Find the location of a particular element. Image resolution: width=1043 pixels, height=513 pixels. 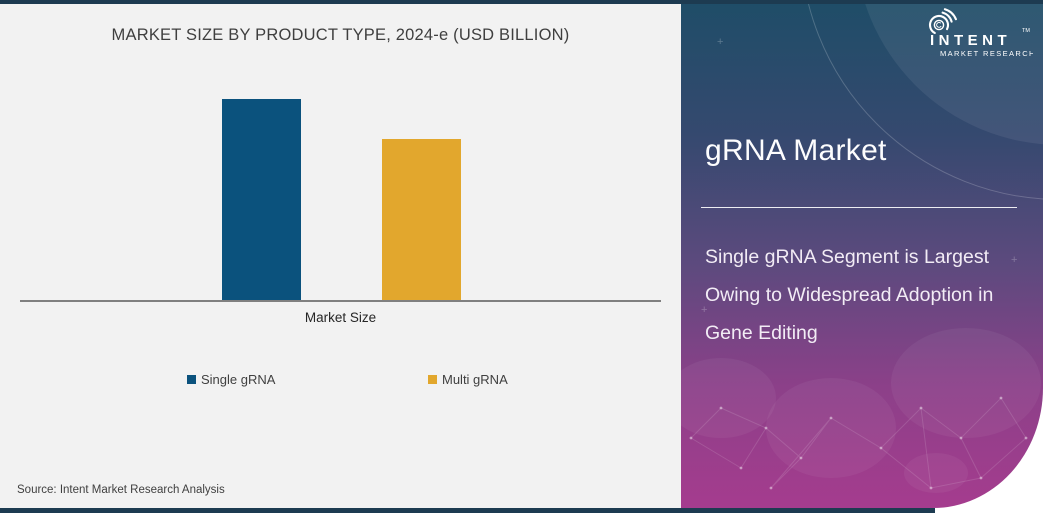

x-axis-label: Market Size is located at coordinates (340, 317).